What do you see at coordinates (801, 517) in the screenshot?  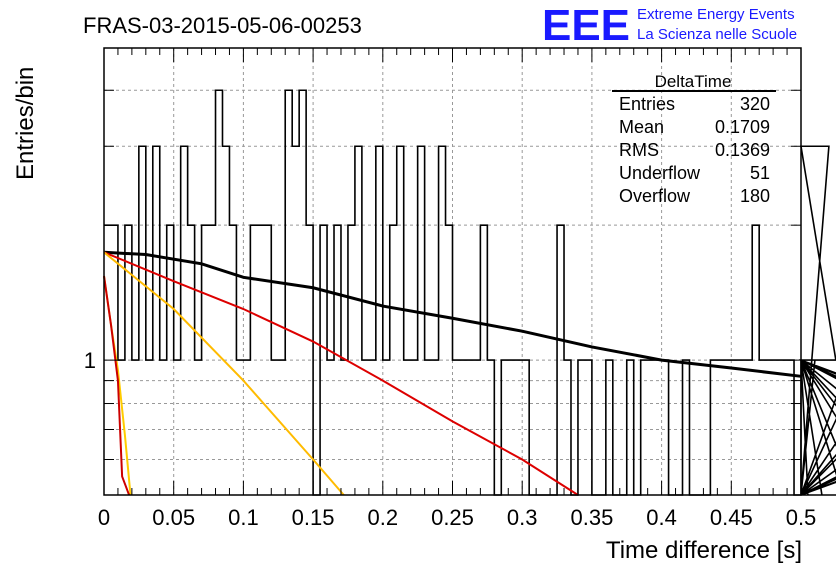 I see `x-tick-label-10: 0.5` at bounding box center [801, 517].